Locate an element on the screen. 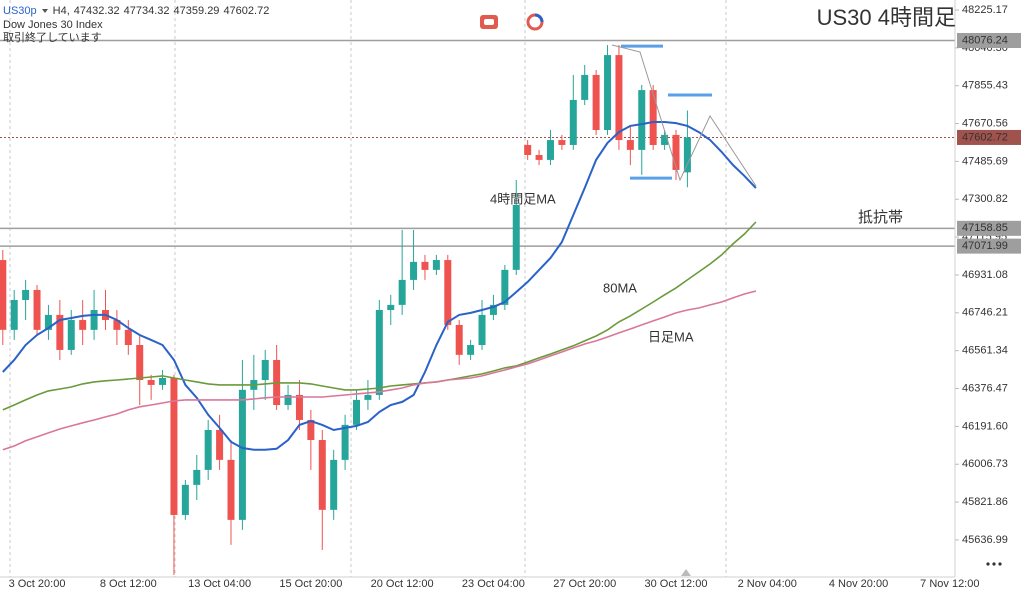  x-tick-label: 2 Nov 04:00 is located at coordinates (767, 584).